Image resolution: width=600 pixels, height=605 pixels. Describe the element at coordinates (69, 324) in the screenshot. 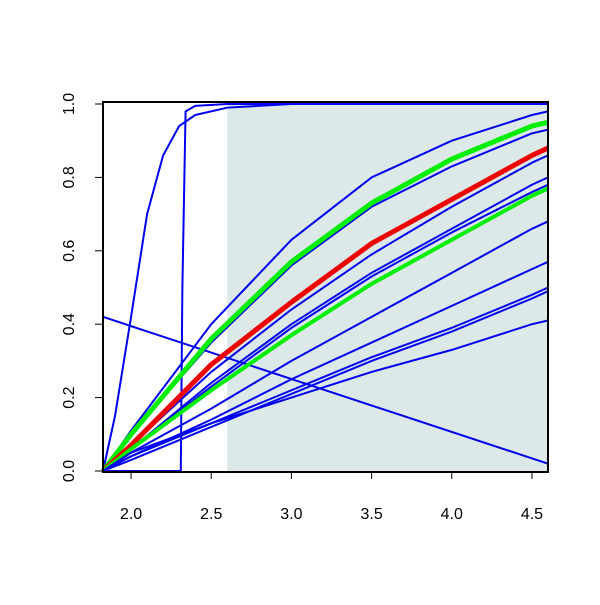

I see `y-tick-label: 0.4` at that location.